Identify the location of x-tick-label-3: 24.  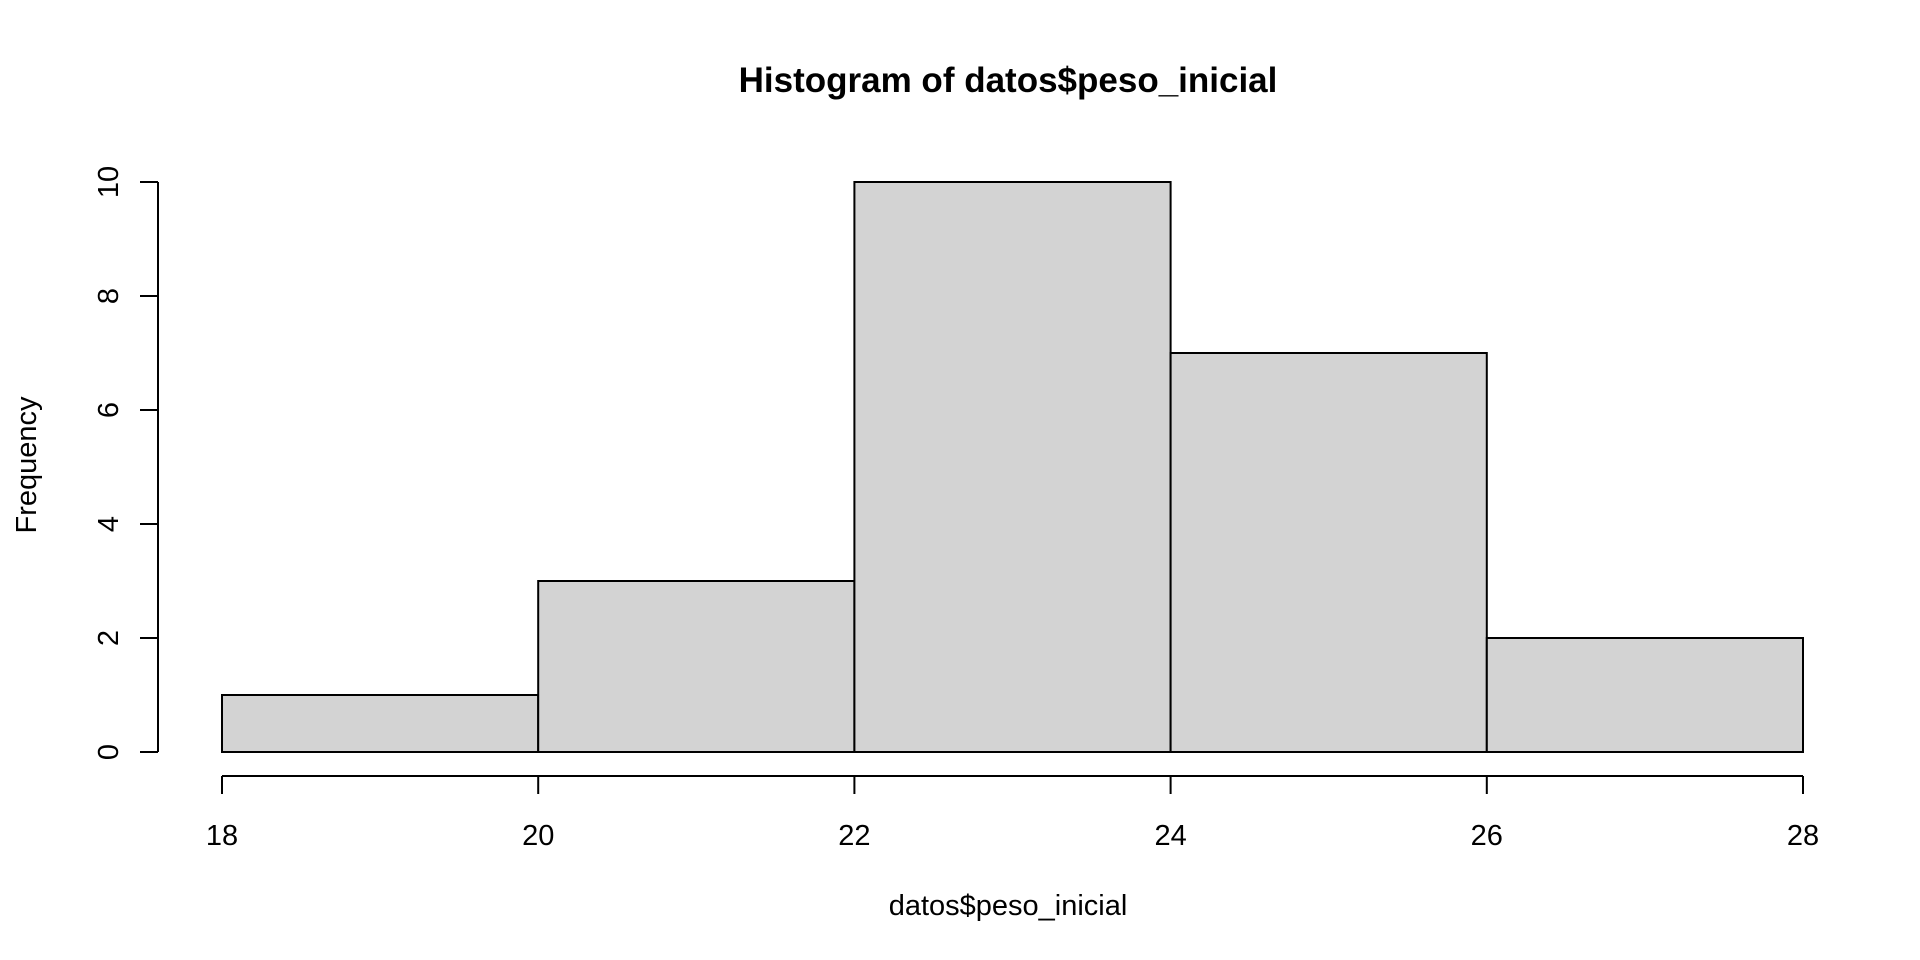
(1170, 836).